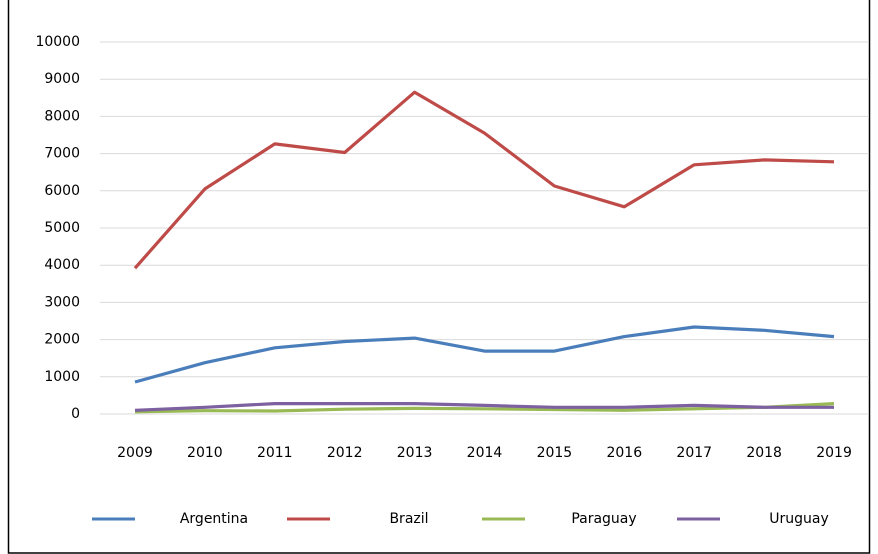  I want to click on legend-label: Paraguay, so click(603, 519).